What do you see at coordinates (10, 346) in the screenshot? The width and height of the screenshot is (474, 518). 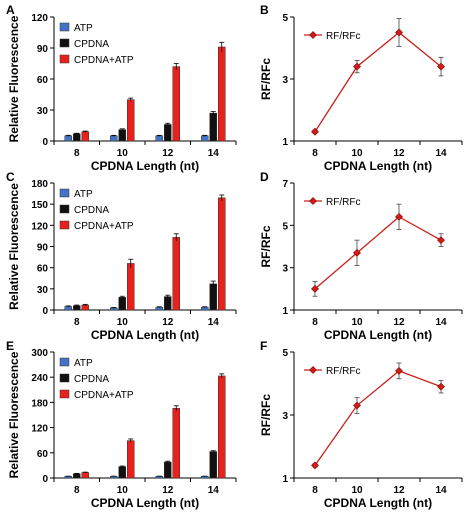 I see `panel-label: E` at bounding box center [10, 346].